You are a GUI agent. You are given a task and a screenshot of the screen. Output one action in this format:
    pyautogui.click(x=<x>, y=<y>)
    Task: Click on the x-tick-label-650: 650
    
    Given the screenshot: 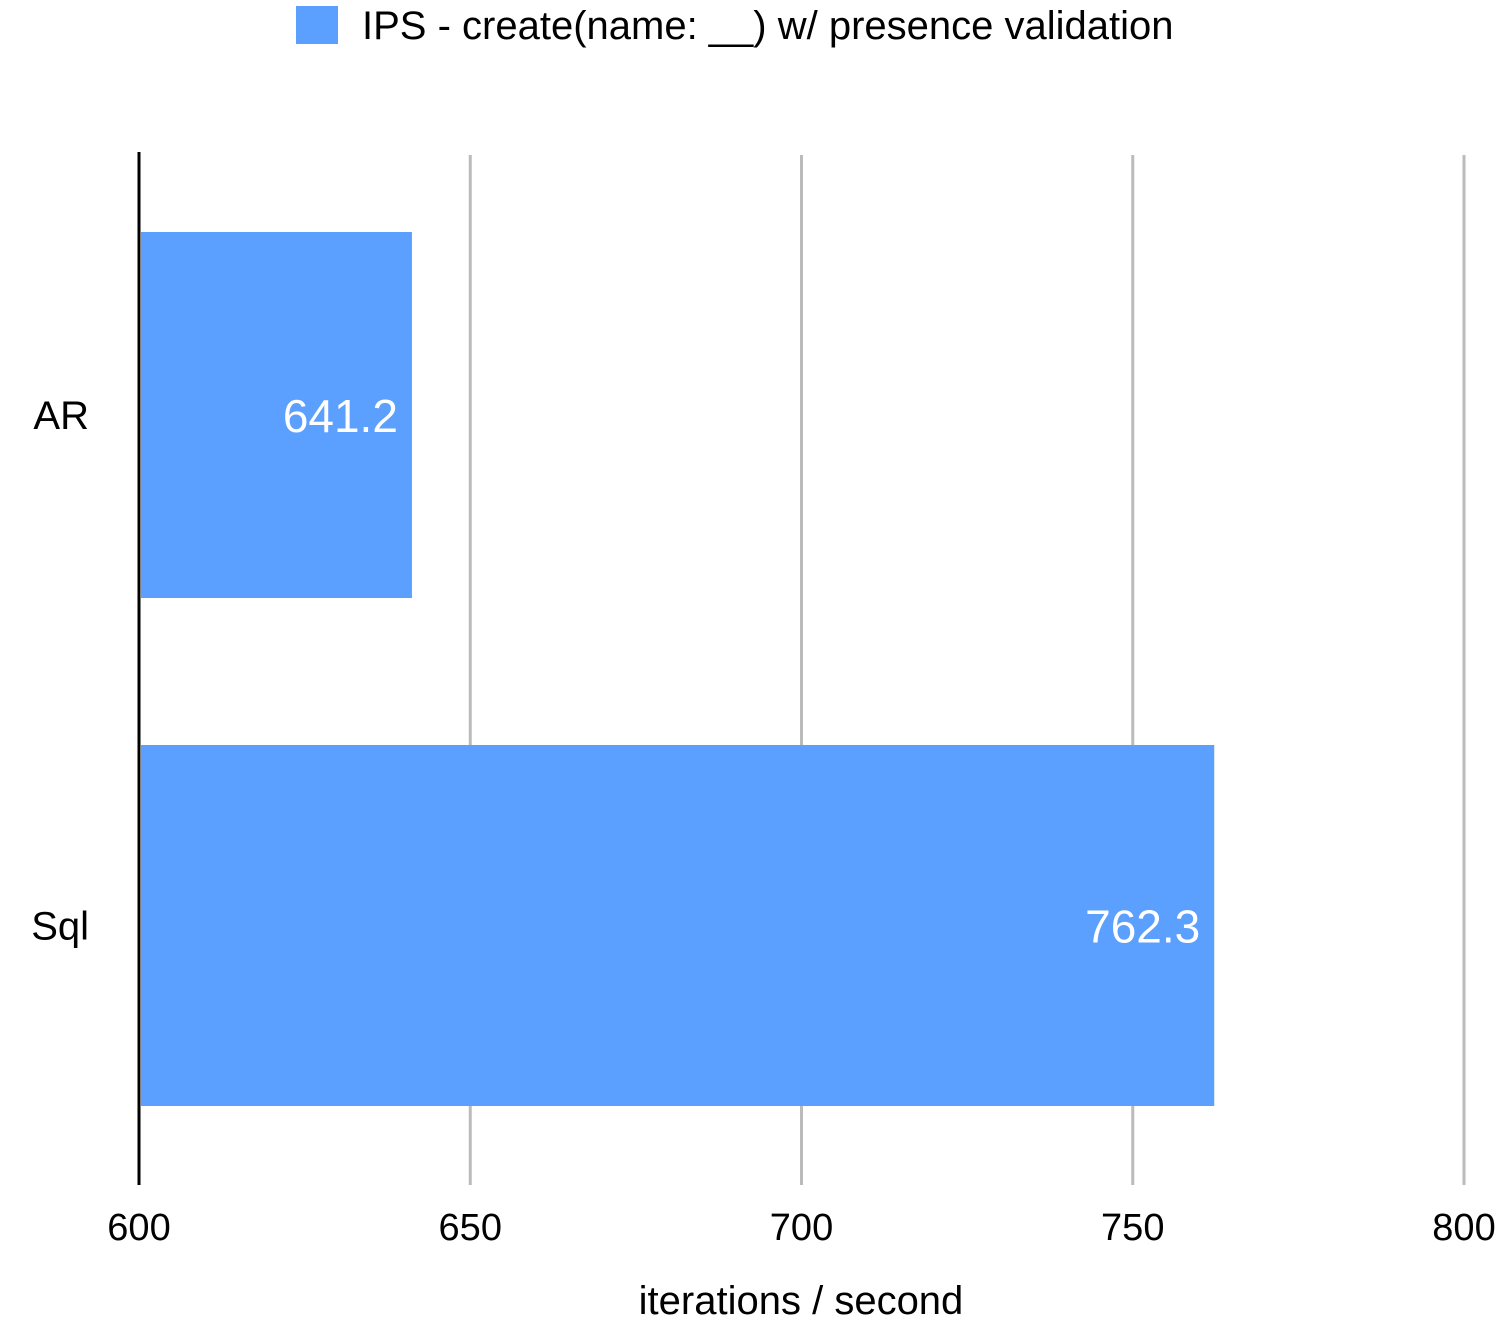 What is the action you would take?
    pyautogui.click(x=470, y=1228)
    